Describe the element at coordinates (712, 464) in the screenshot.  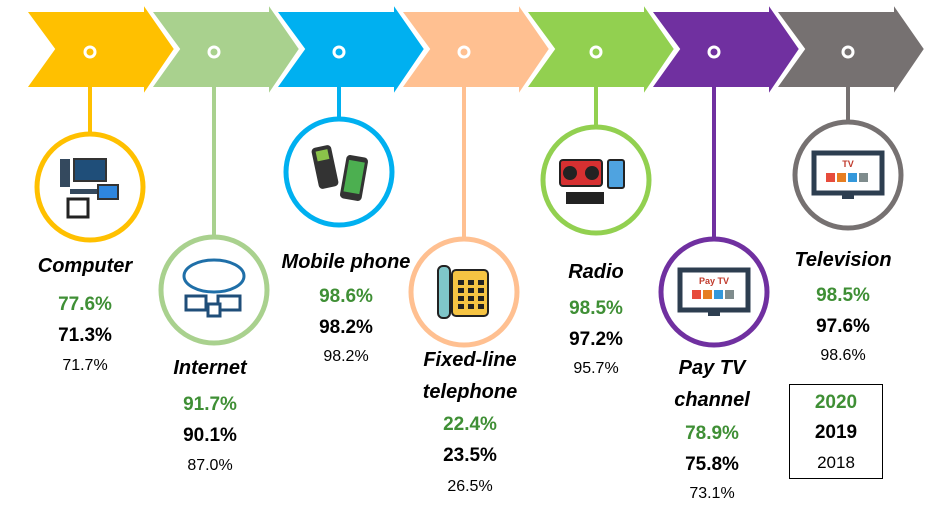
I see `paytv-2019: 75.8%` at that location.